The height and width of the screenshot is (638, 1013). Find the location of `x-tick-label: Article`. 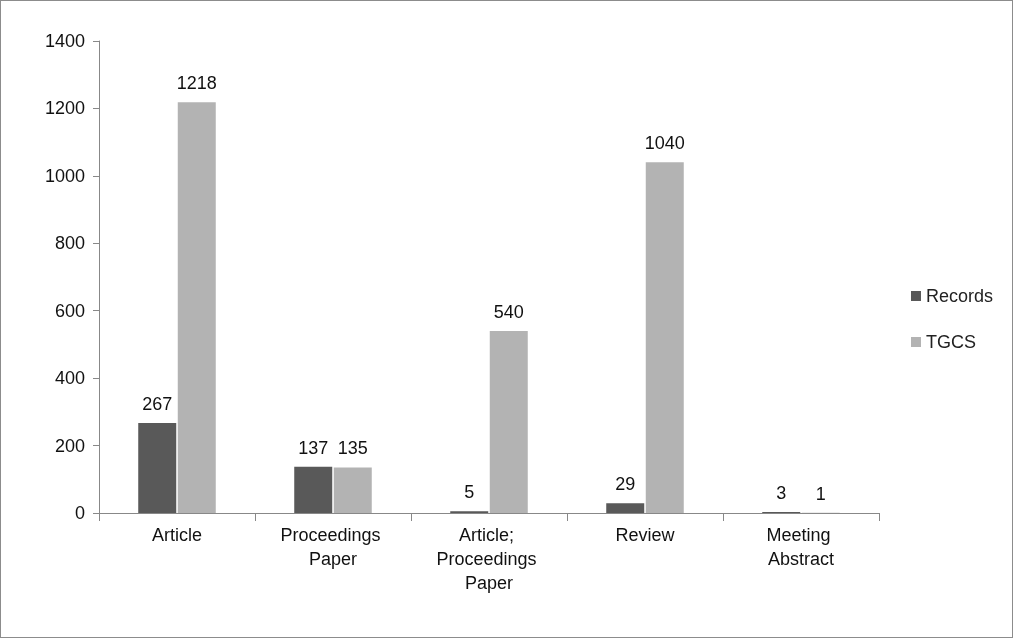

x-tick-label: Article is located at coordinates (177, 535).